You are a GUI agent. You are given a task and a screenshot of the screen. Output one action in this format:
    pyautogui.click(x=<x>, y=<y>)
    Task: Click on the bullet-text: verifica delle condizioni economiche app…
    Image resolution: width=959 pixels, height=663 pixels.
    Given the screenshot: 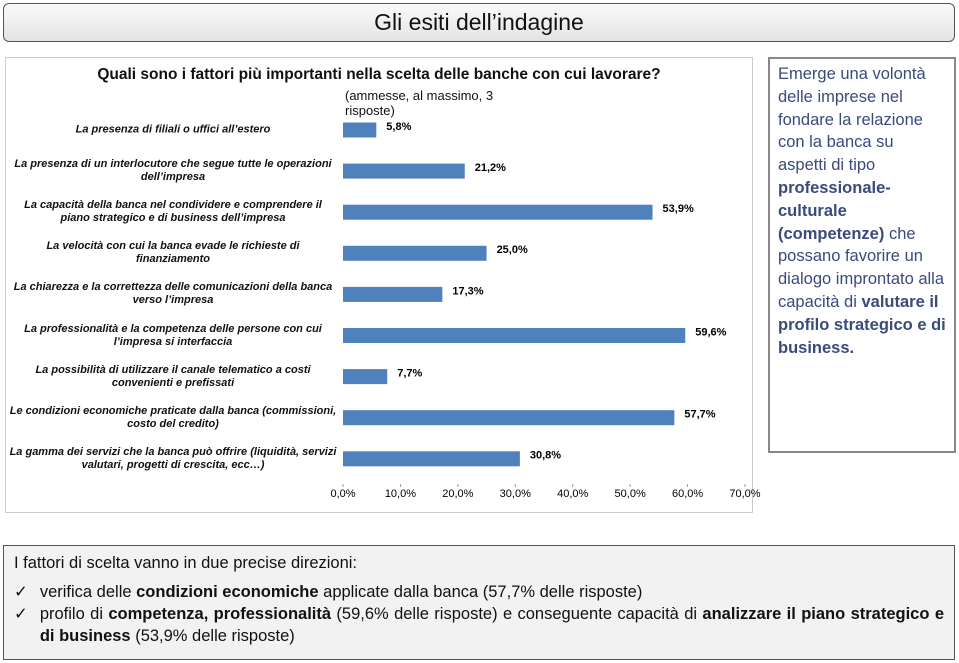 What is the action you would take?
    pyautogui.click(x=341, y=592)
    